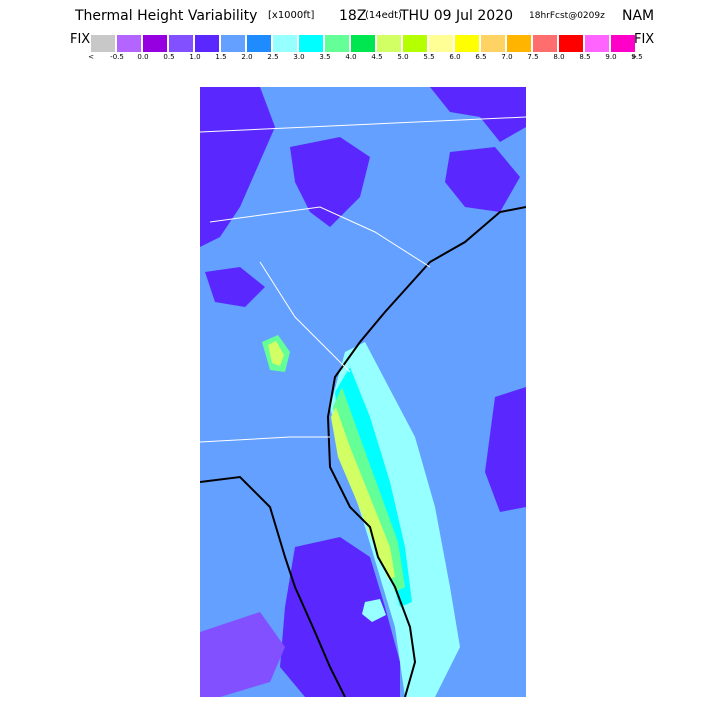 The image size is (726, 726). What do you see at coordinates (291, 15) in the screenshot?
I see `units-label: [x1000ft]` at bounding box center [291, 15].